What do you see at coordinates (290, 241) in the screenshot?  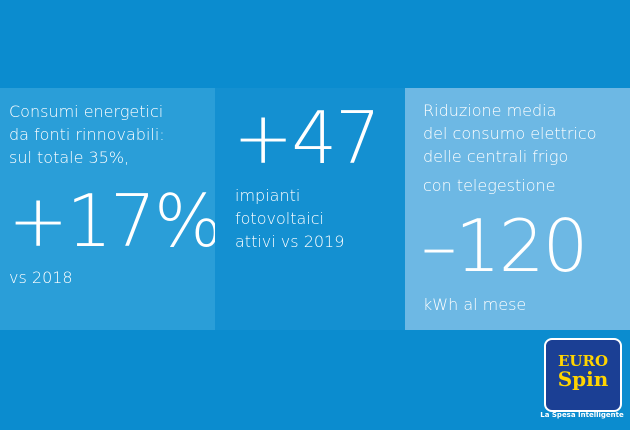 I see `text-line: attivi vs 2019` at bounding box center [290, 241].